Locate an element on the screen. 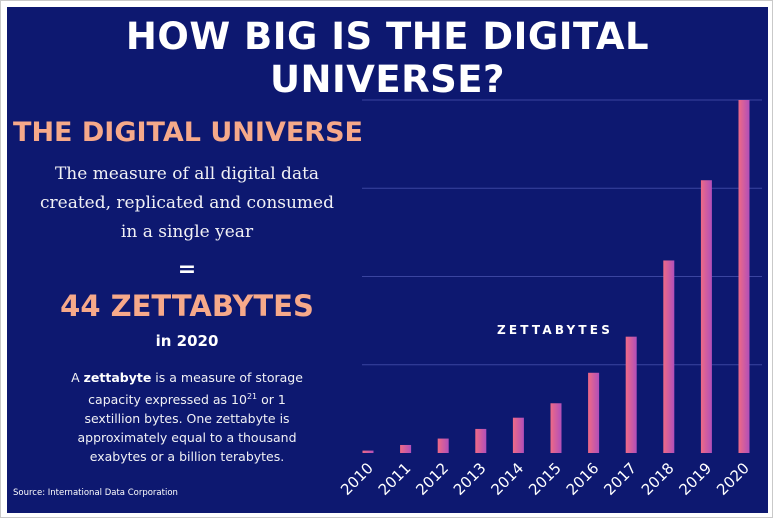 The width and height of the screenshot is (773, 518). bar-2010 is located at coordinates (368, 451).